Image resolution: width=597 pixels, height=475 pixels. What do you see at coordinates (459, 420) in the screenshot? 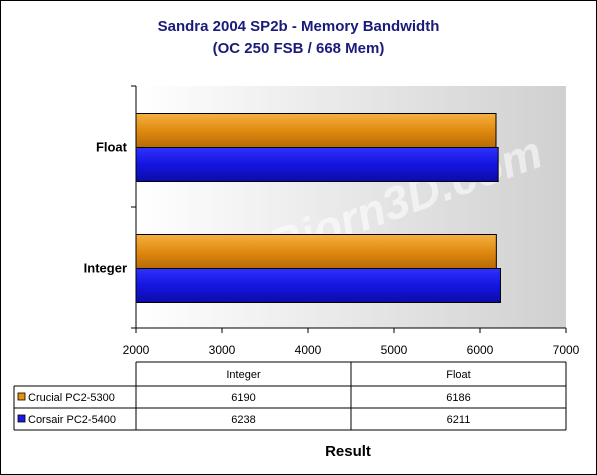
I see `table-cell: 6211` at bounding box center [459, 420].